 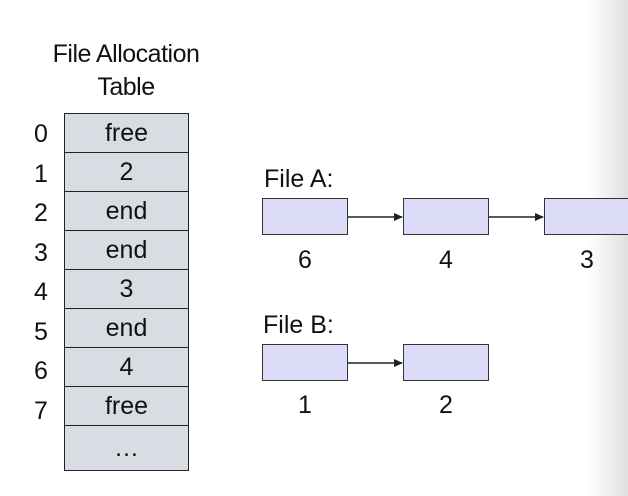 I want to click on file-a-block-2-number: 4, so click(x=446, y=260).